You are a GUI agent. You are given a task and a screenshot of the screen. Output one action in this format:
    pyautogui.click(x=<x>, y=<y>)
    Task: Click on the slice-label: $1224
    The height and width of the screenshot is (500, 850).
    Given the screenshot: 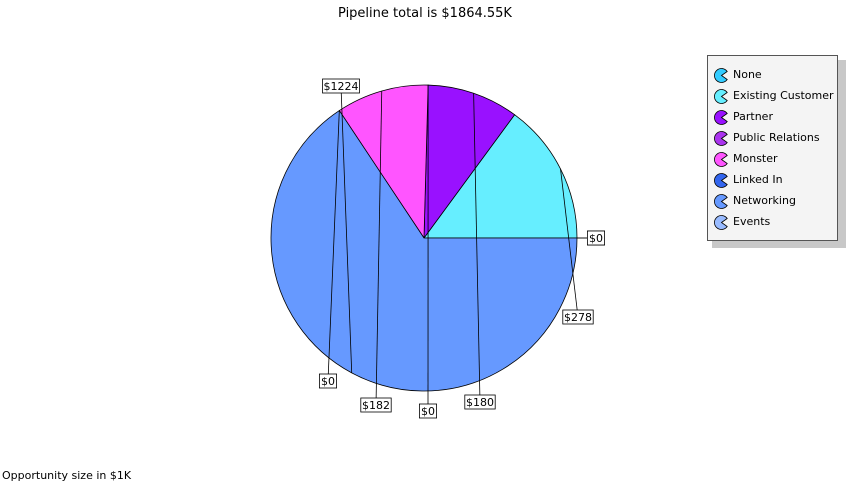 What is the action you would take?
    pyautogui.click(x=341, y=86)
    